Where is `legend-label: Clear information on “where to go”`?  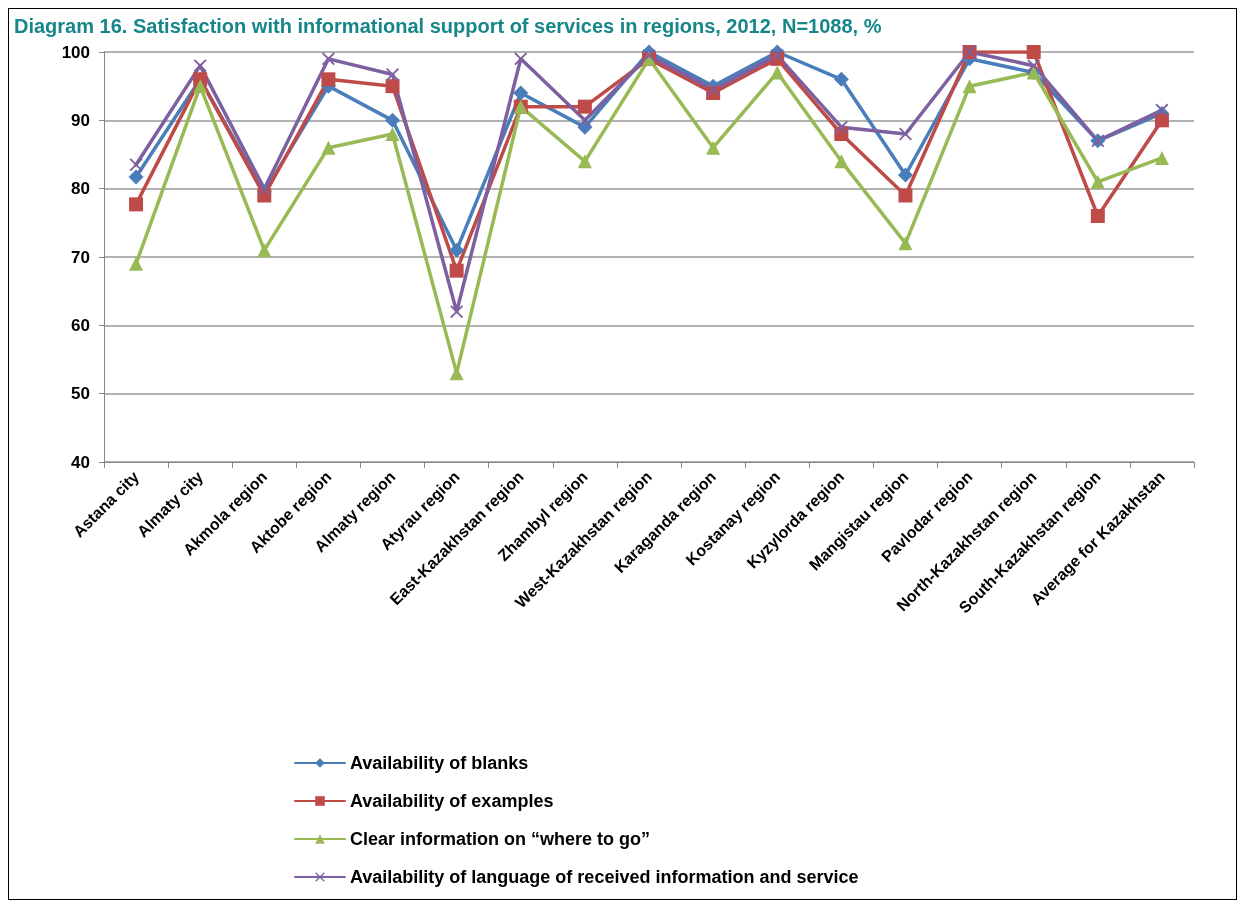
legend-label: Clear information on “where to go” is located at coordinates (500, 839).